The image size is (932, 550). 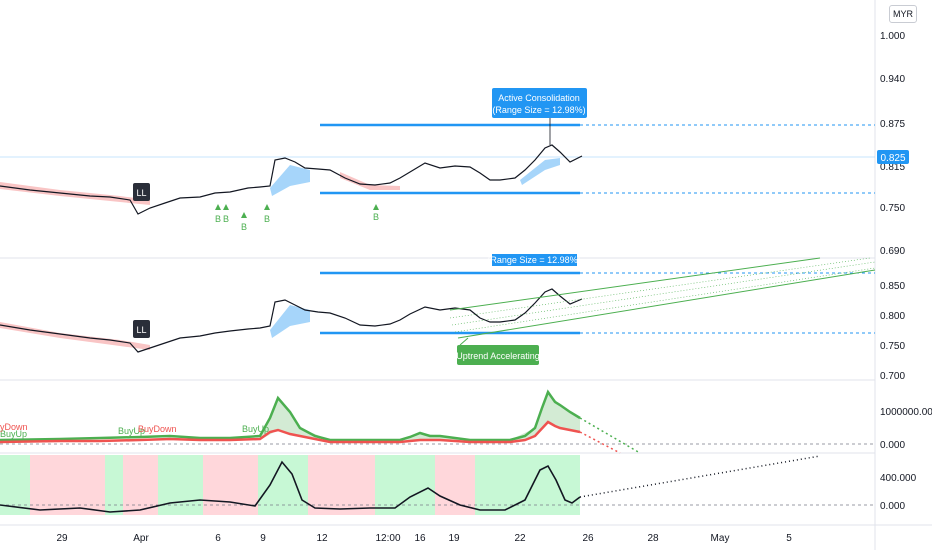 What do you see at coordinates (892, 346) in the screenshot?
I see `price-tick-p2: 0.750` at bounding box center [892, 346].